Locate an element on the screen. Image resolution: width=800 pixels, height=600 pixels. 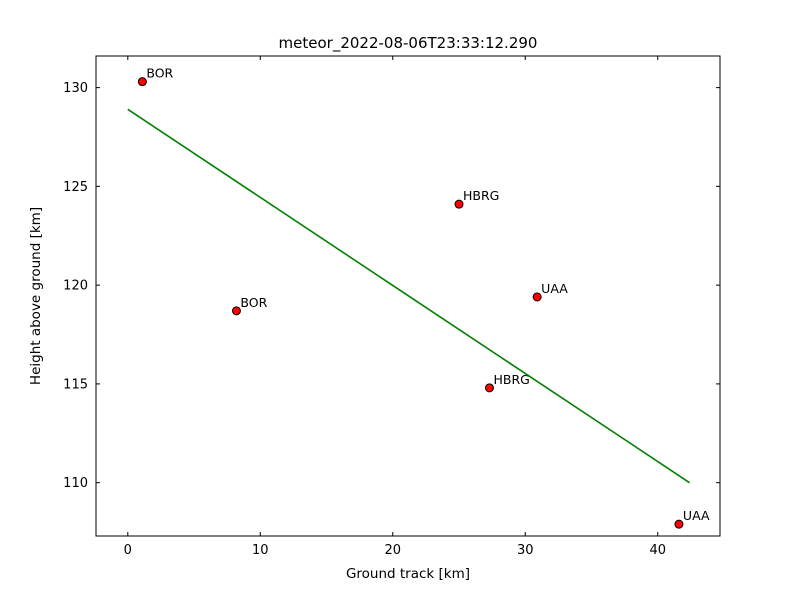
y-axis-label: Height above ground [km] is located at coordinates (36, 296).